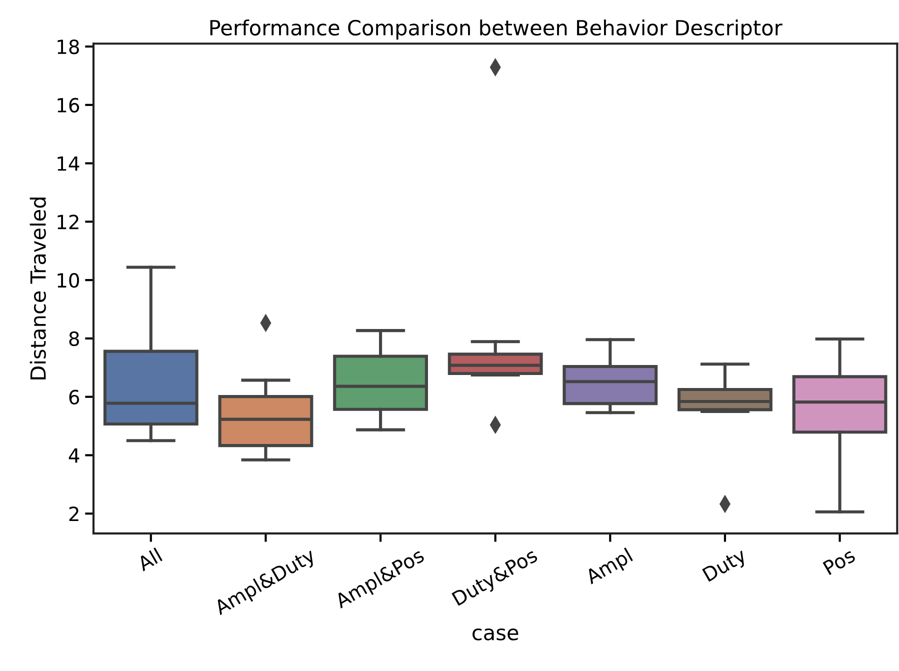 The image size is (899, 671). What do you see at coordinates (496, 29) in the screenshot?
I see `chart-title: Performance Comparison between Behavior Descriptor` at bounding box center [496, 29].